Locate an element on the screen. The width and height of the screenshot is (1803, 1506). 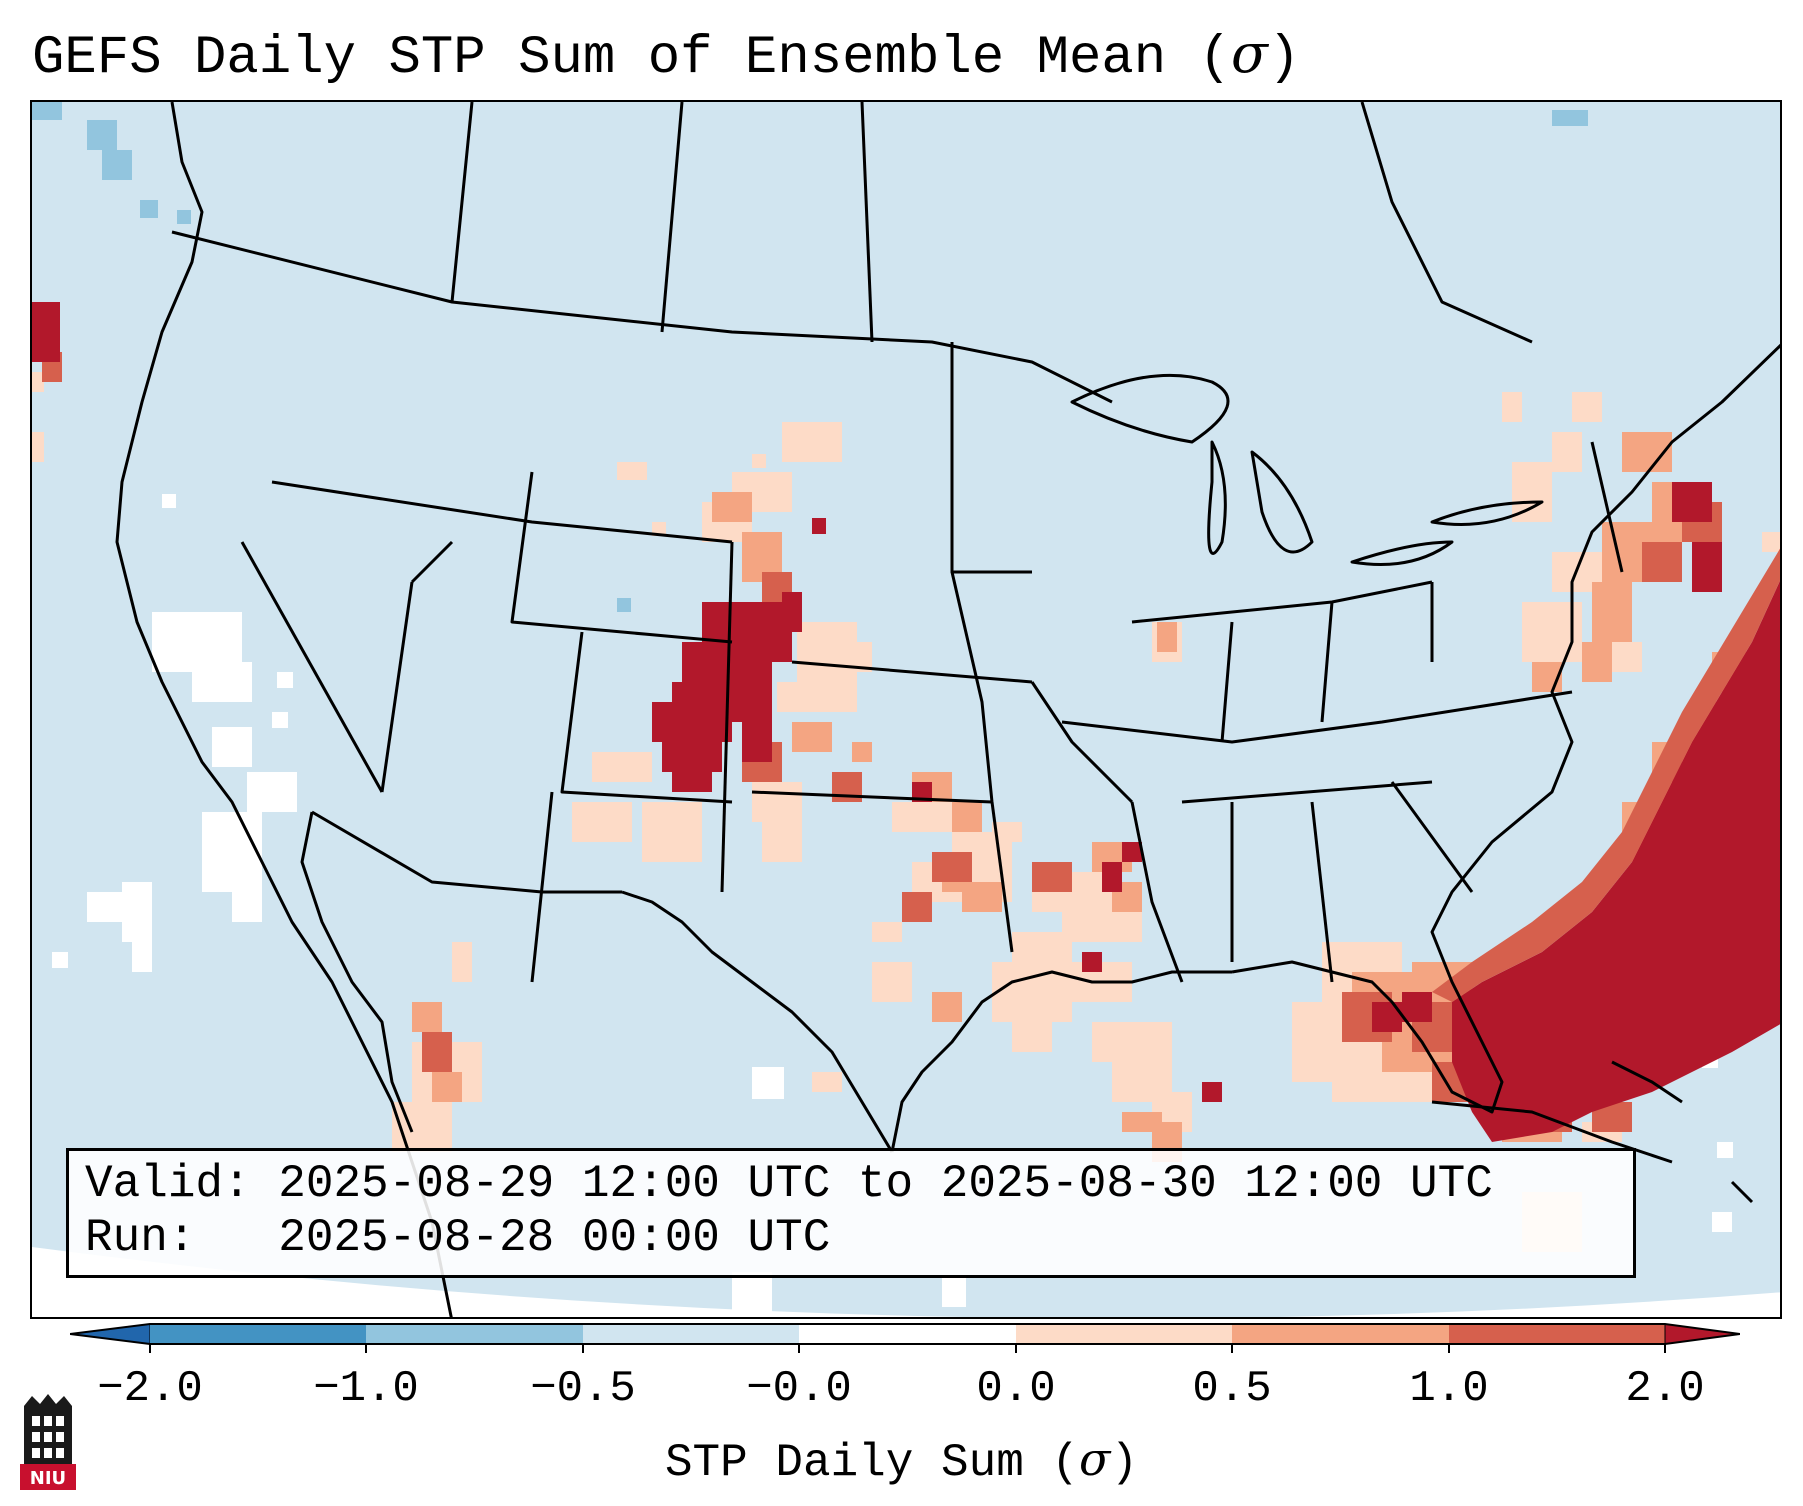
colorbar-tick-label: −1.0 is located at coordinates (366, 1389).